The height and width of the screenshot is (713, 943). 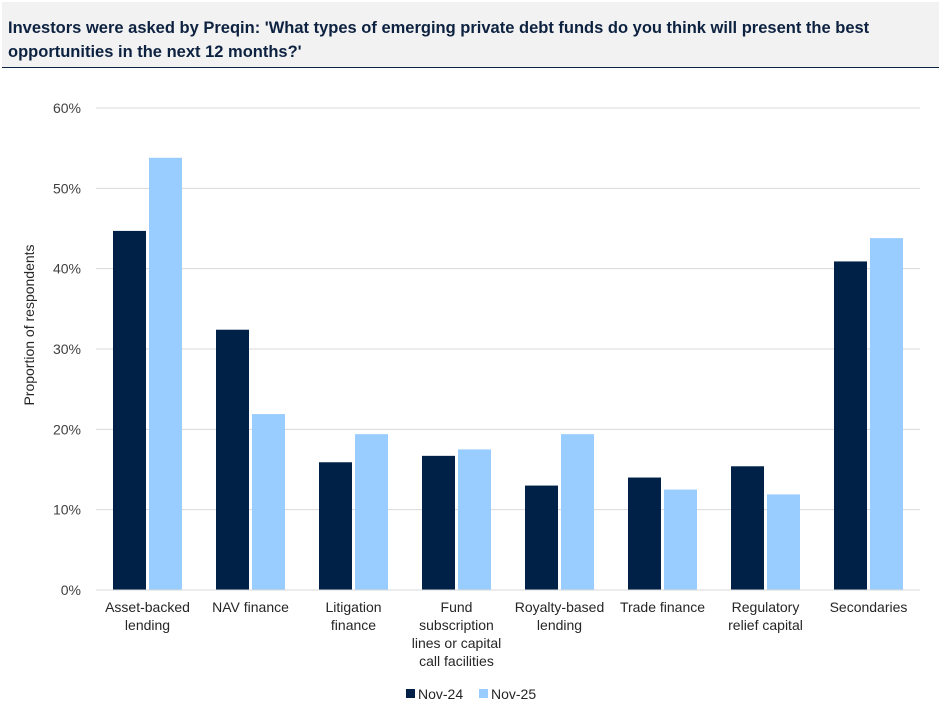 What do you see at coordinates (869, 607) in the screenshot?
I see `x-category-label: Secondaries` at bounding box center [869, 607].